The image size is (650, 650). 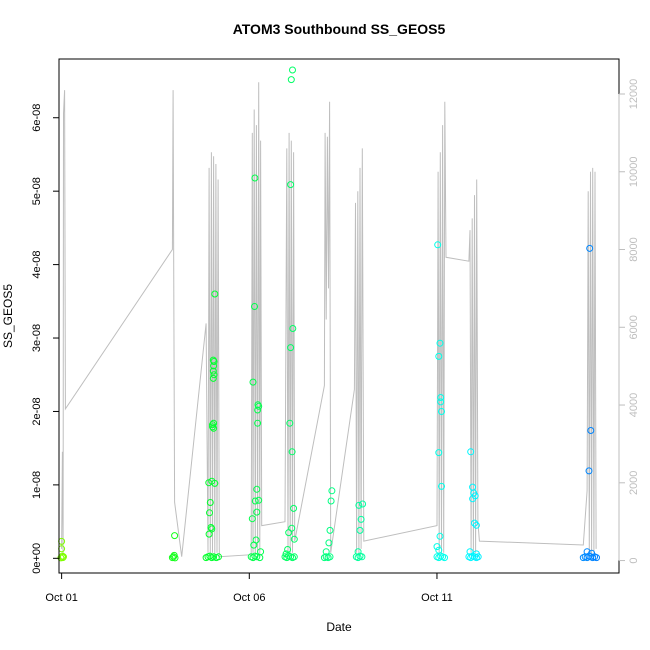 I want to click on y-tick-label: 6e-08, so click(x=37, y=118).